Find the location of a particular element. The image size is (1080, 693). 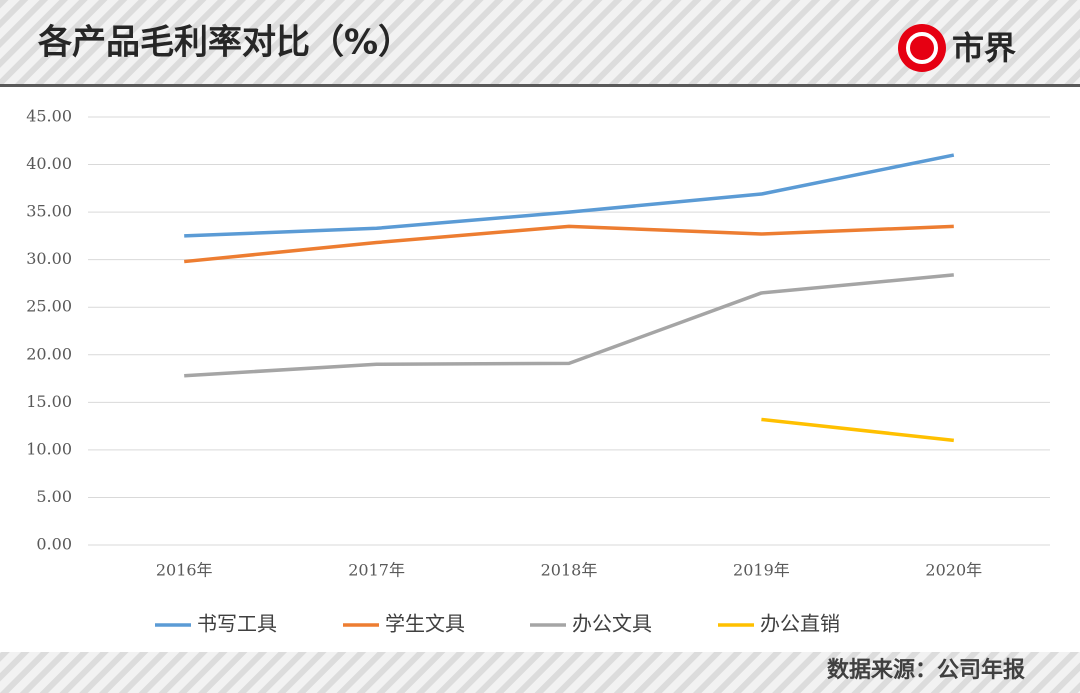

y-tick-label: 30.00 is located at coordinates (49, 258).